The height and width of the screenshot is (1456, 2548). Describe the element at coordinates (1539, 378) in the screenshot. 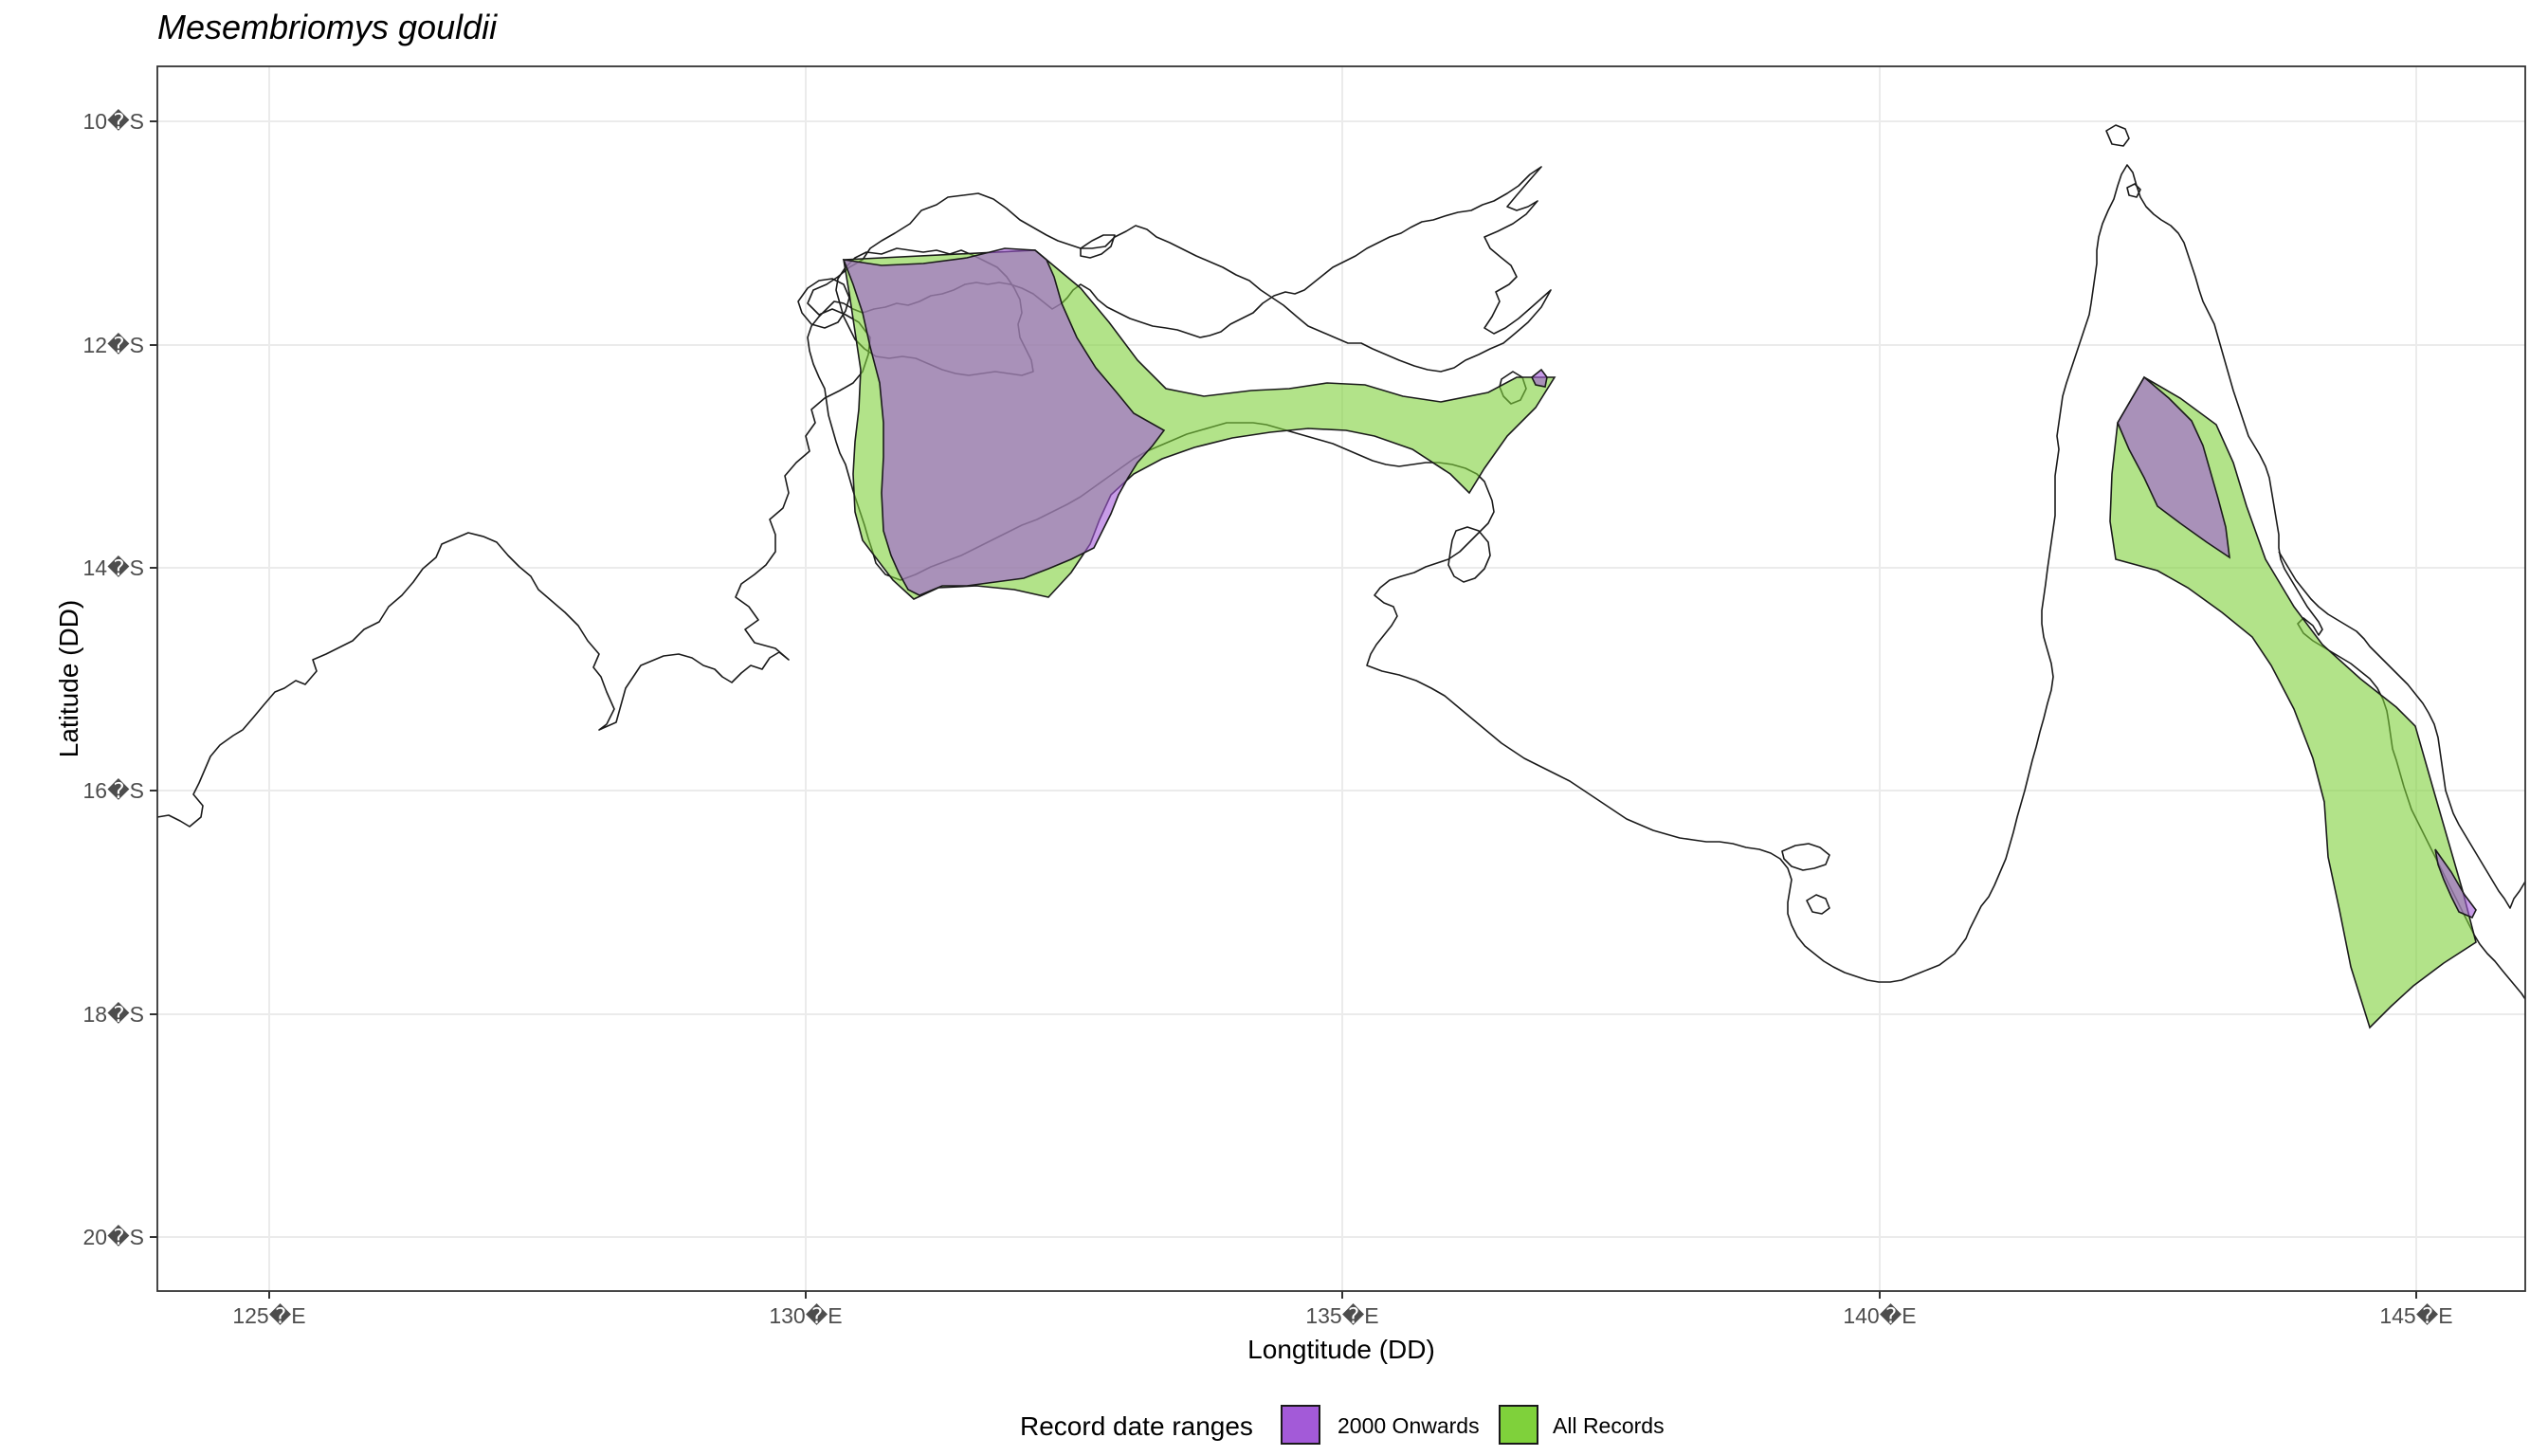

I see `range-polygon-2000-cobourg` at that location.